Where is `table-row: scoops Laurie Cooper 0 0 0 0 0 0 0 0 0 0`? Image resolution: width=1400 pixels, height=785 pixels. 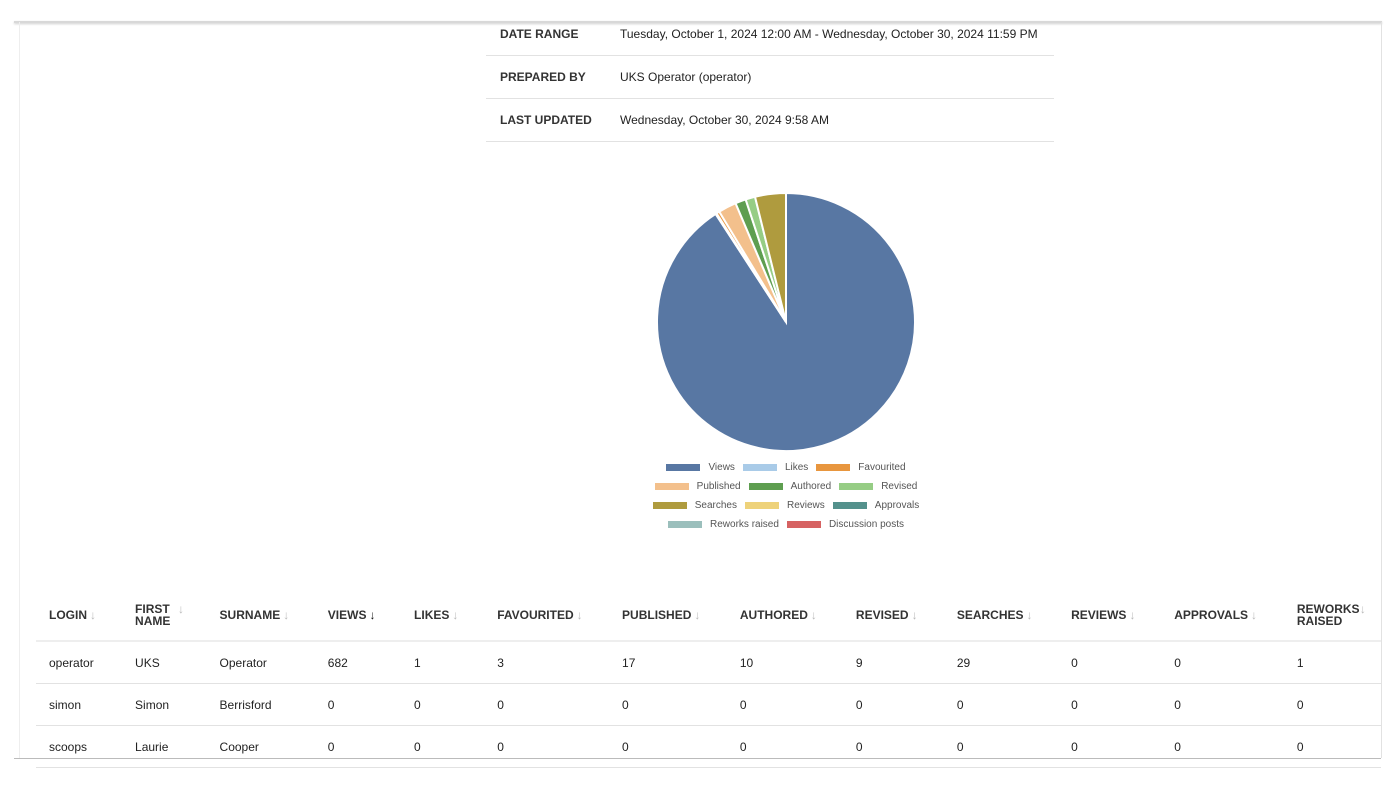
table-row: scoops Laurie Cooper 0 0 0 0 0 0 0 0 0 0 is located at coordinates (708, 746).